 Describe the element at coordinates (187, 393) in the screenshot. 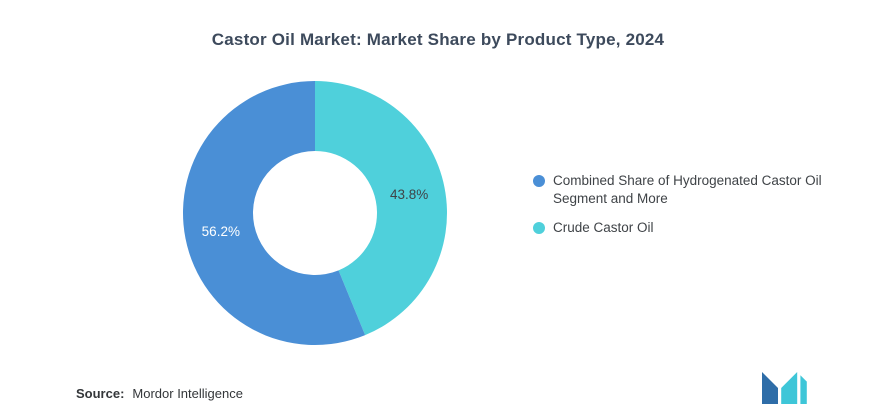

I see `source-value: Mordor Intelligence` at that location.